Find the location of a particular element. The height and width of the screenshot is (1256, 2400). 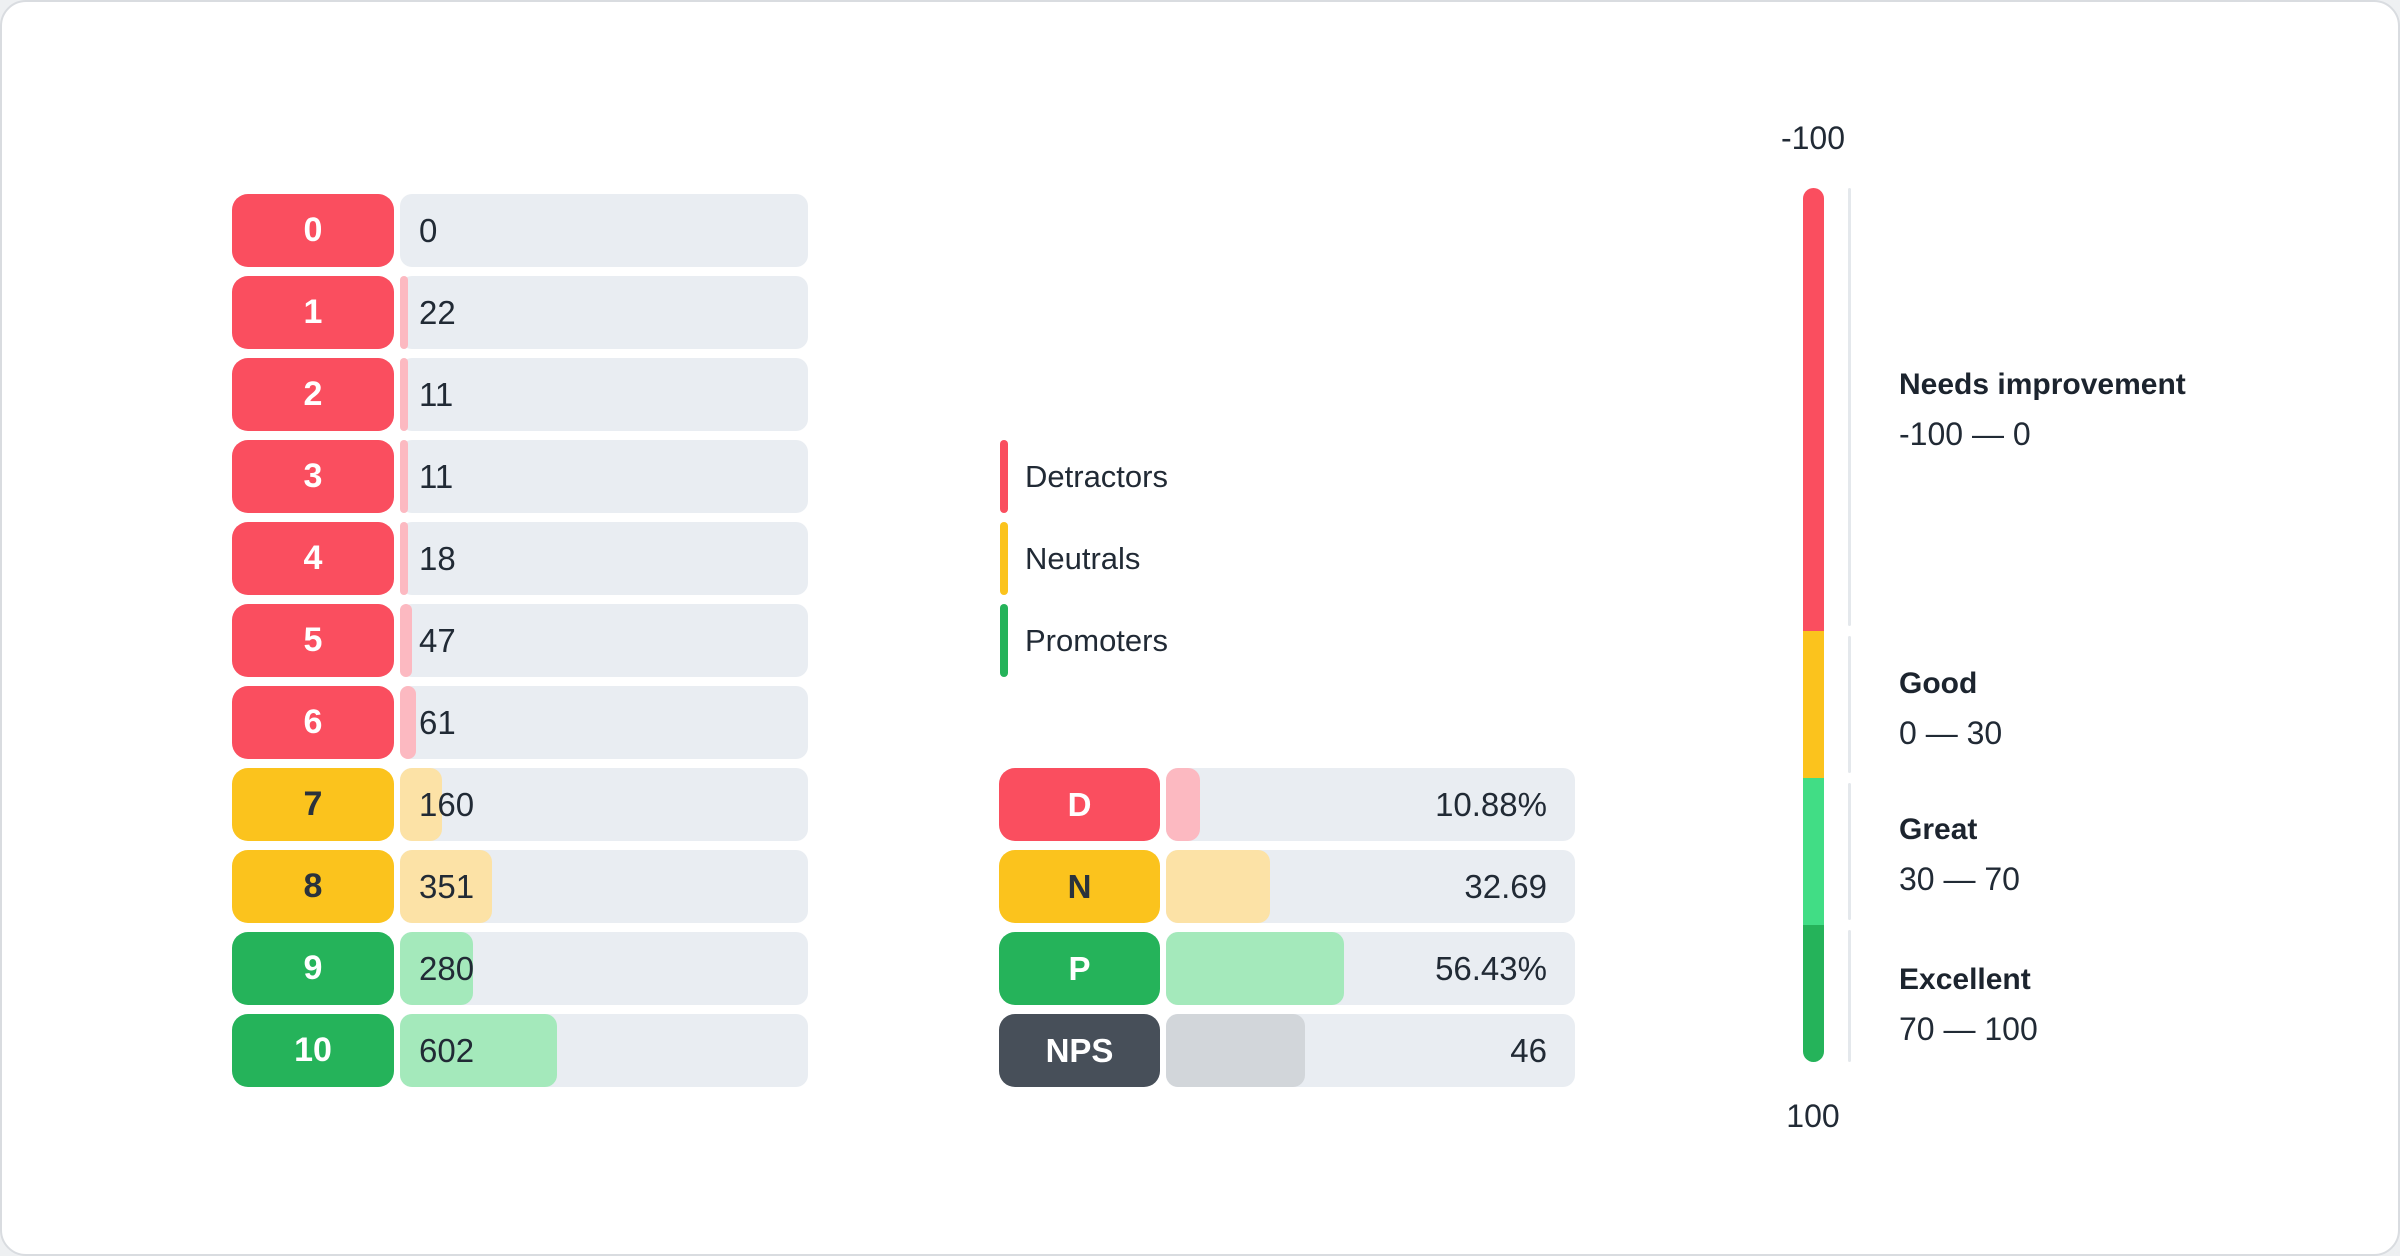

score-bar-track: 351 is located at coordinates (604, 886).